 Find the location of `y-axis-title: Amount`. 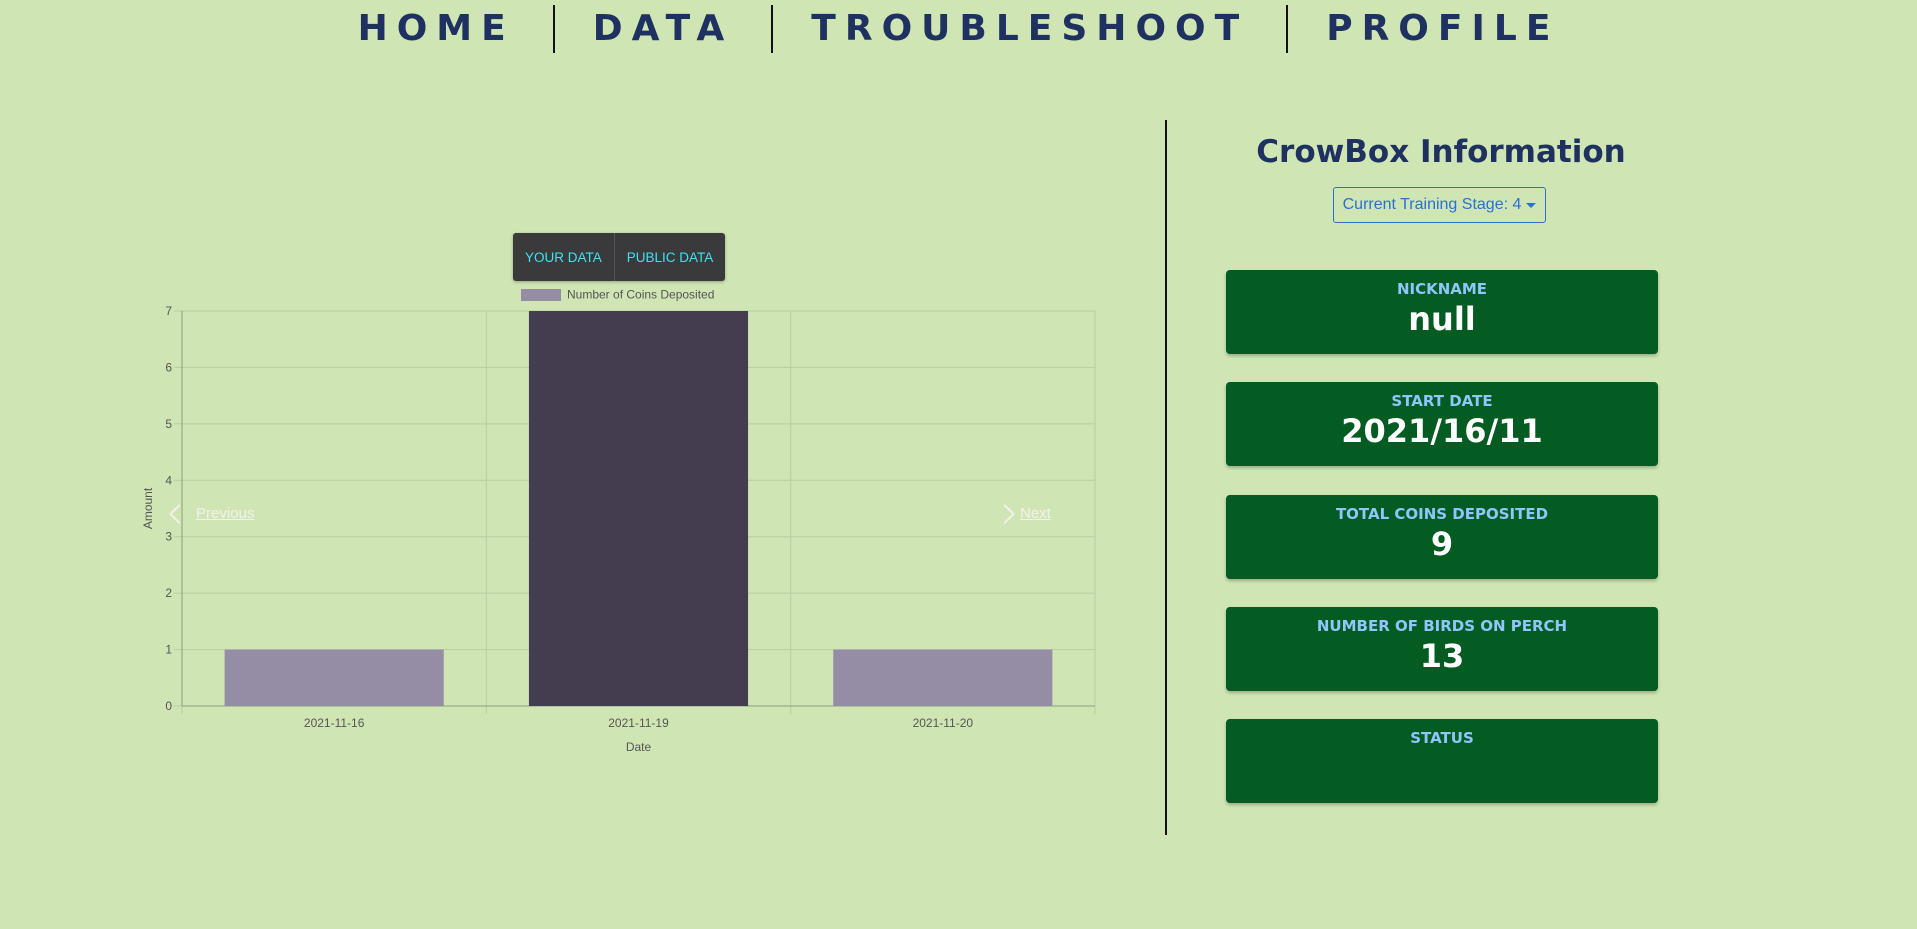

y-axis-title: Amount is located at coordinates (148, 508).